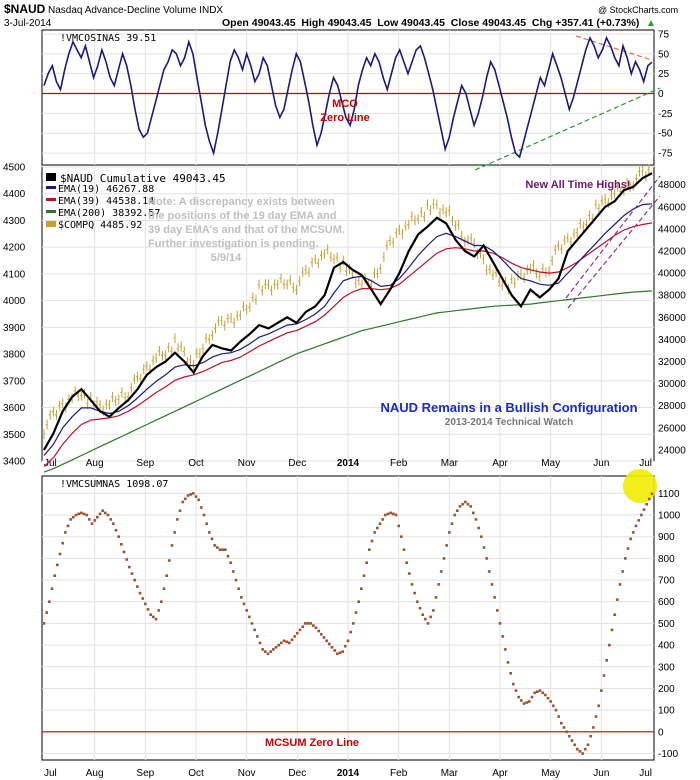 This screenshot has height=780, width=700. What do you see at coordinates (672, 362) in the screenshot?
I see `y-tick-label: 32000` at bounding box center [672, 362].